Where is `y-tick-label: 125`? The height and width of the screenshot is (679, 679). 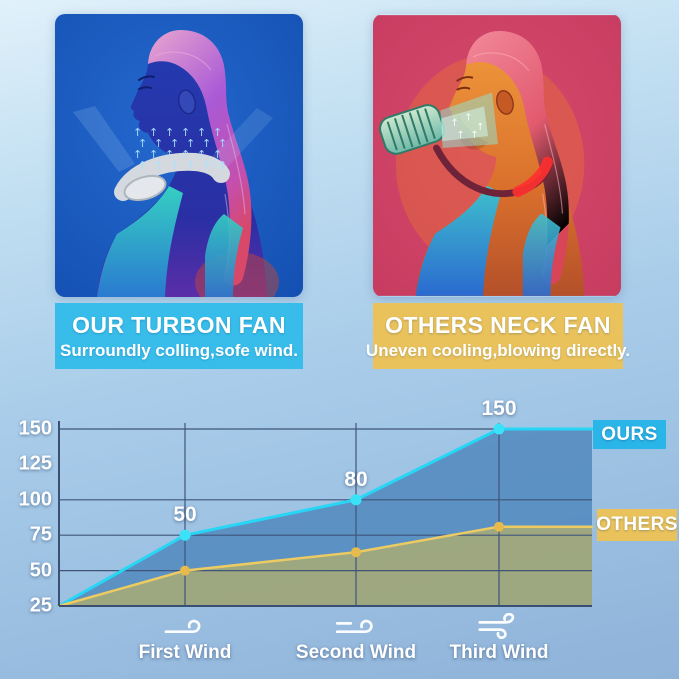 y-tick-label: 125 is located at coordinates (35, 463).